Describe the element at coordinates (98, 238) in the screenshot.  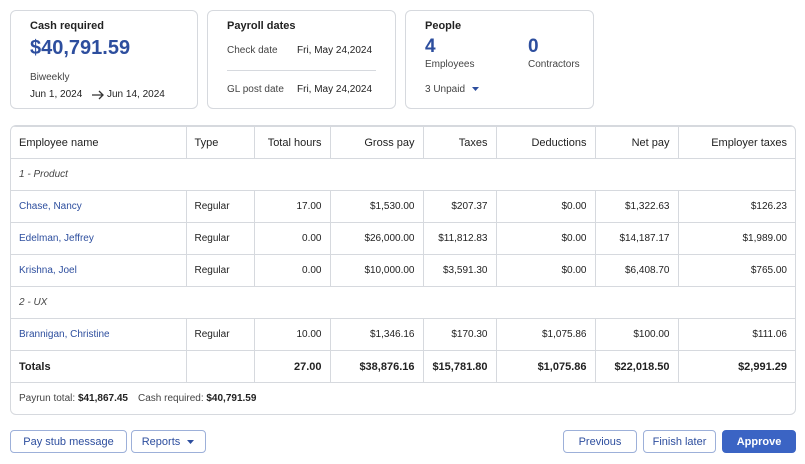
I see `employee-name: Edelman, Jeffrey` at that location.